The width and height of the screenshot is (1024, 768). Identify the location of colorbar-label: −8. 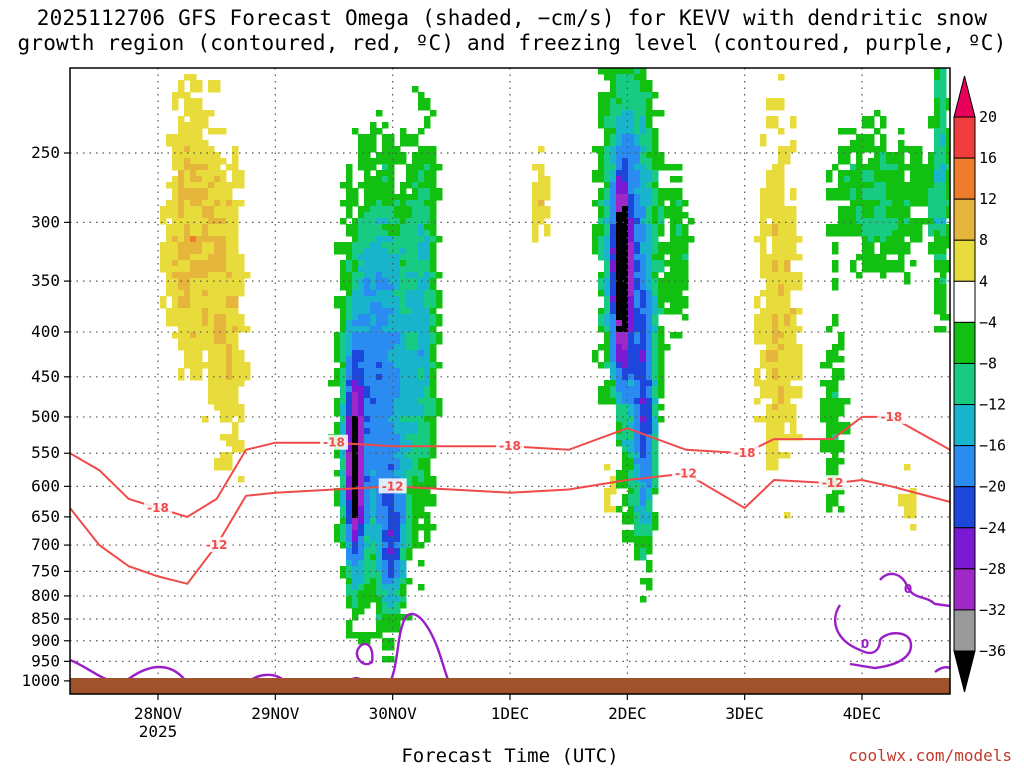
(988, 363).